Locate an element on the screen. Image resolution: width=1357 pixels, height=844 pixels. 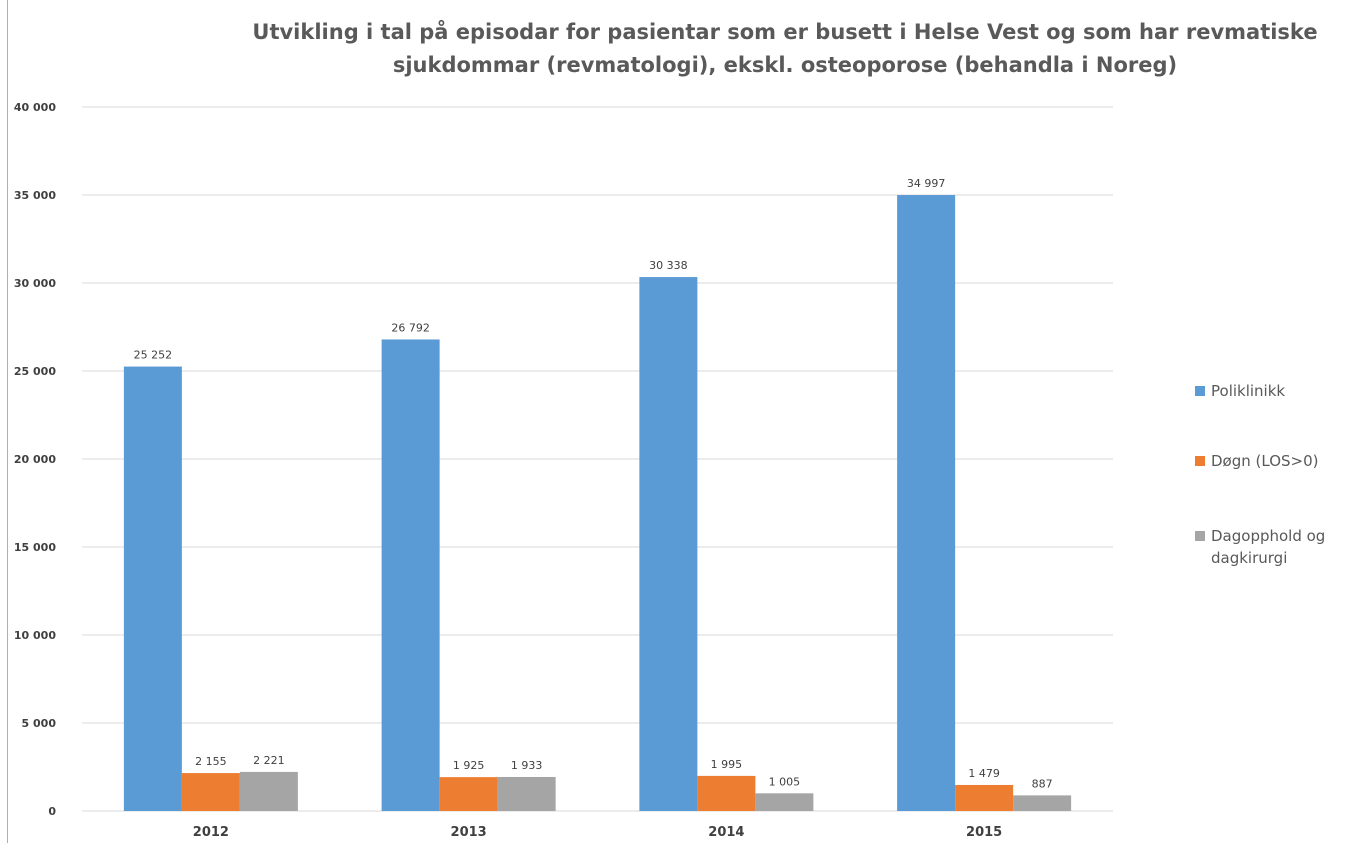
legend-swatch-poliklinikk is located at coordinates (1200, 391).